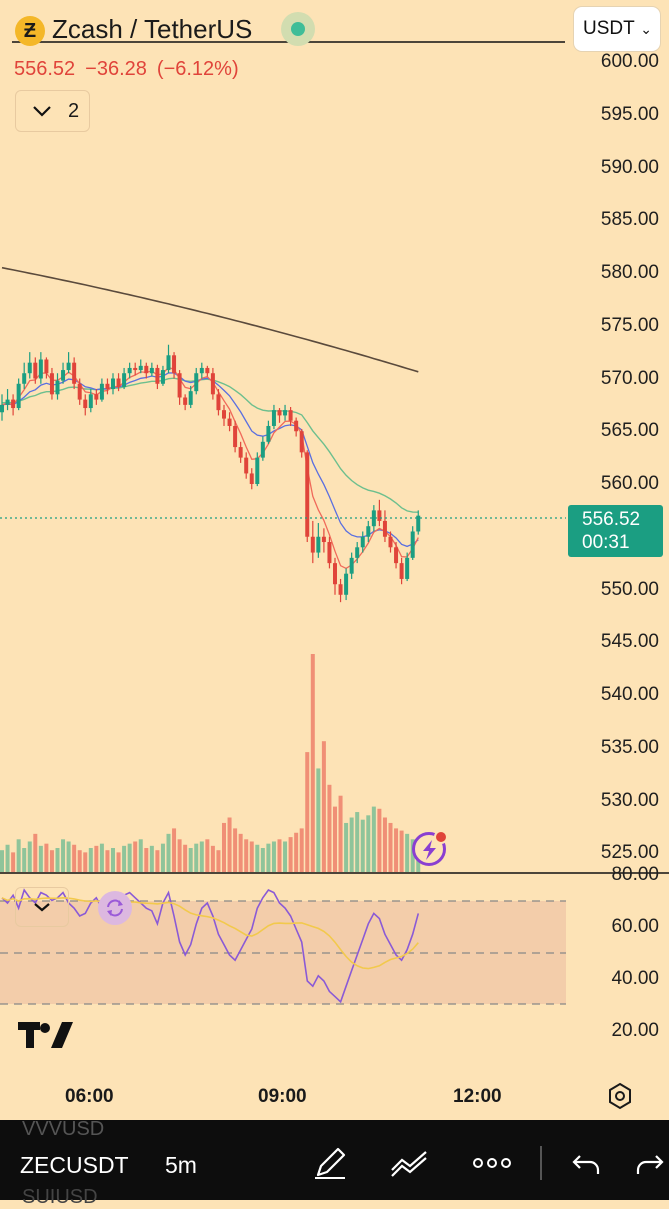  What do you see at coordinates (609, 28) in the screenshot?
I see `currency-label: USDT` at bounding box center [609, 28].